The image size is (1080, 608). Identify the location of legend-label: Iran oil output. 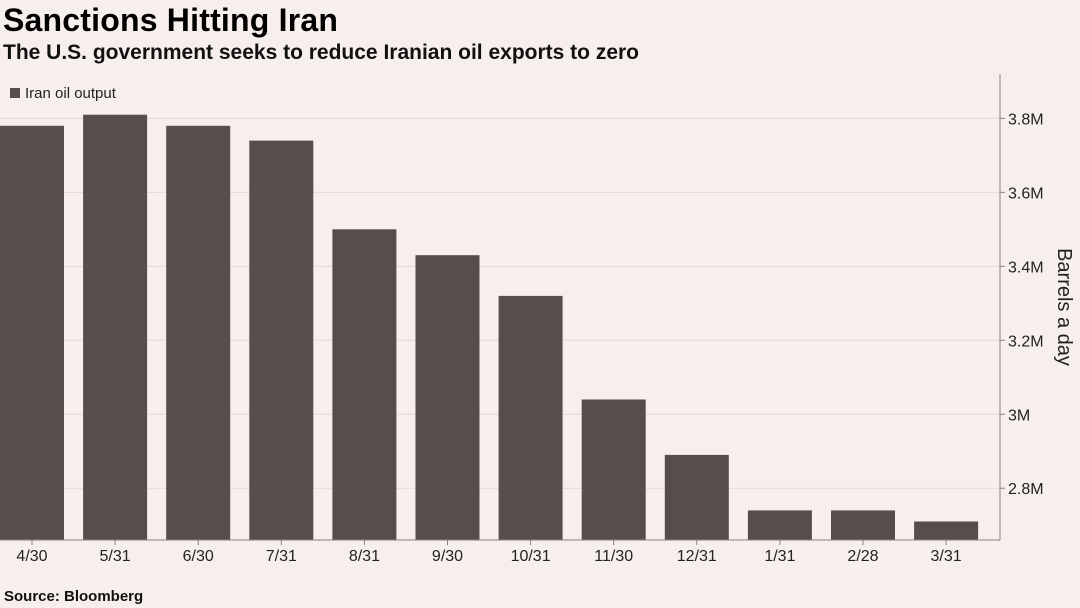
(71, 93).